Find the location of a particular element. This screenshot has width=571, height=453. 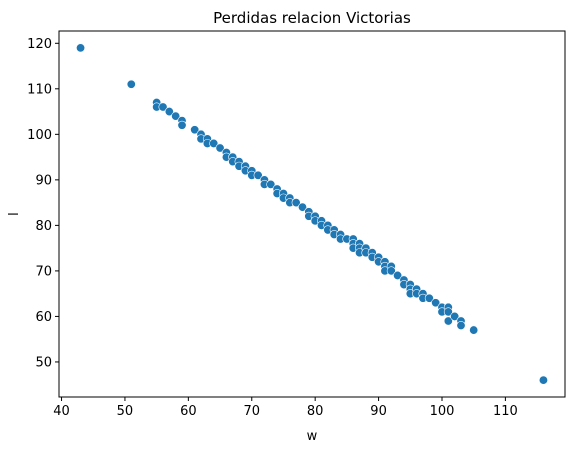

y-axis-label: l is located at coordinates (14, 214).